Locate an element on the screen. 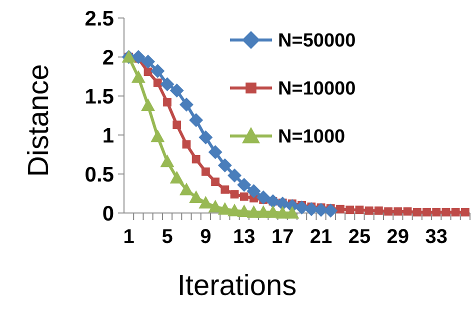 The width and height of the screenshot is (472, 321). x-tick-label: 29 is located at coordinates (398, 237).